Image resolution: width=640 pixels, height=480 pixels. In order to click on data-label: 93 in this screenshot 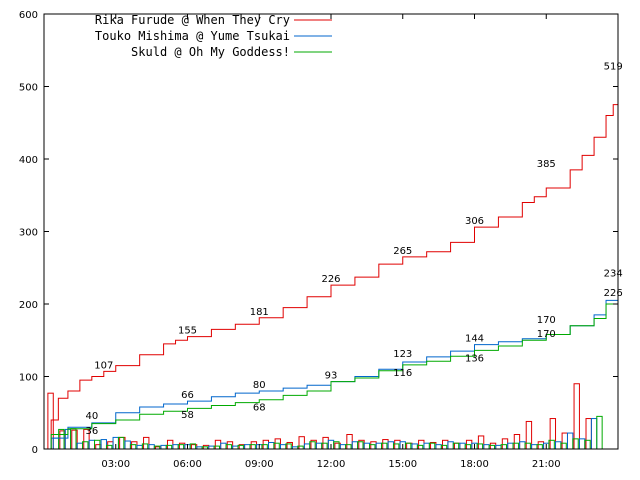, I will do `click(331, 376)`.